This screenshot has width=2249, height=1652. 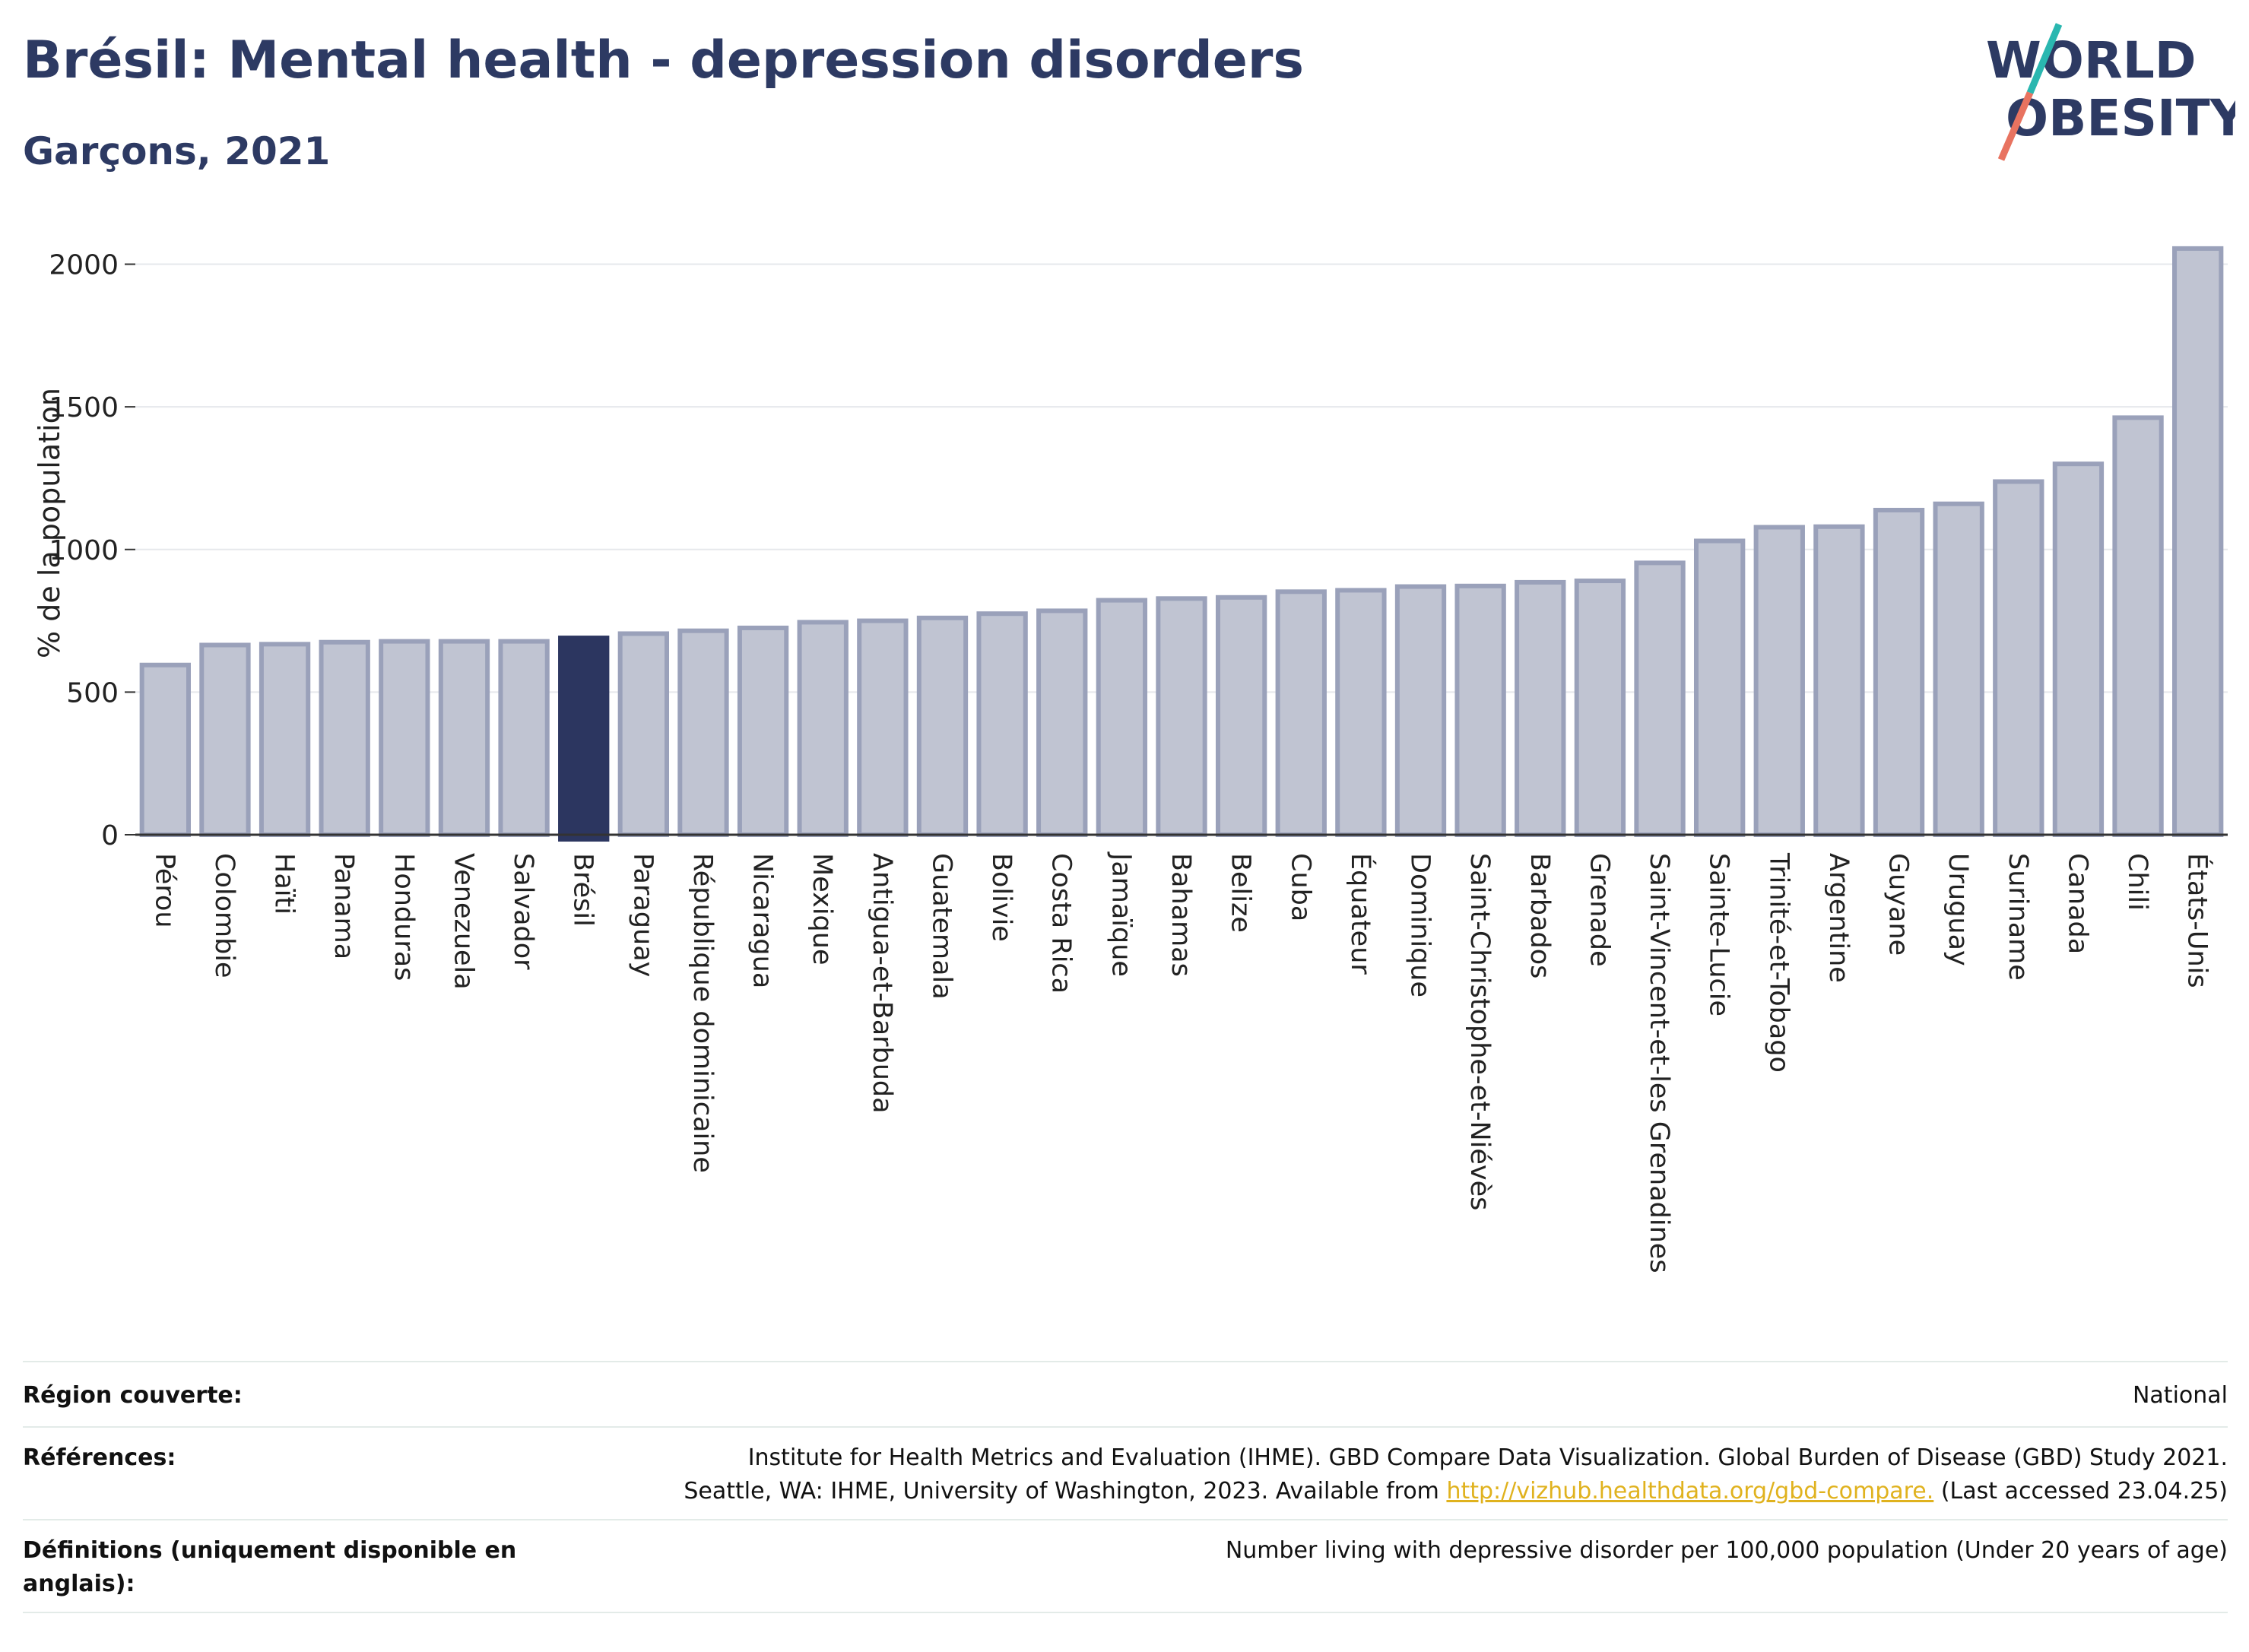 I want to click on y-tick-label: 2000, so click(x=84, y=265).